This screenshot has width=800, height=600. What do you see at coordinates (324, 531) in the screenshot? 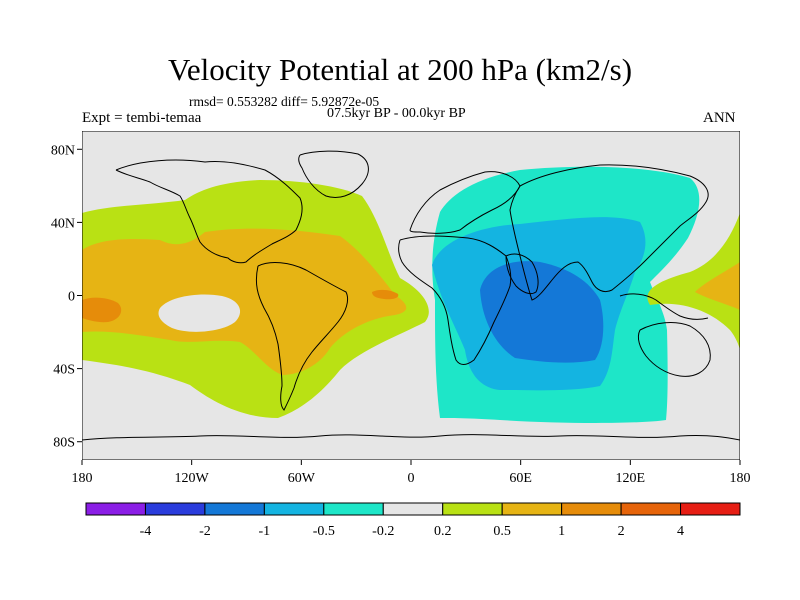
I see `colorbar-label: -0.5` at bounding box center [324, 531].